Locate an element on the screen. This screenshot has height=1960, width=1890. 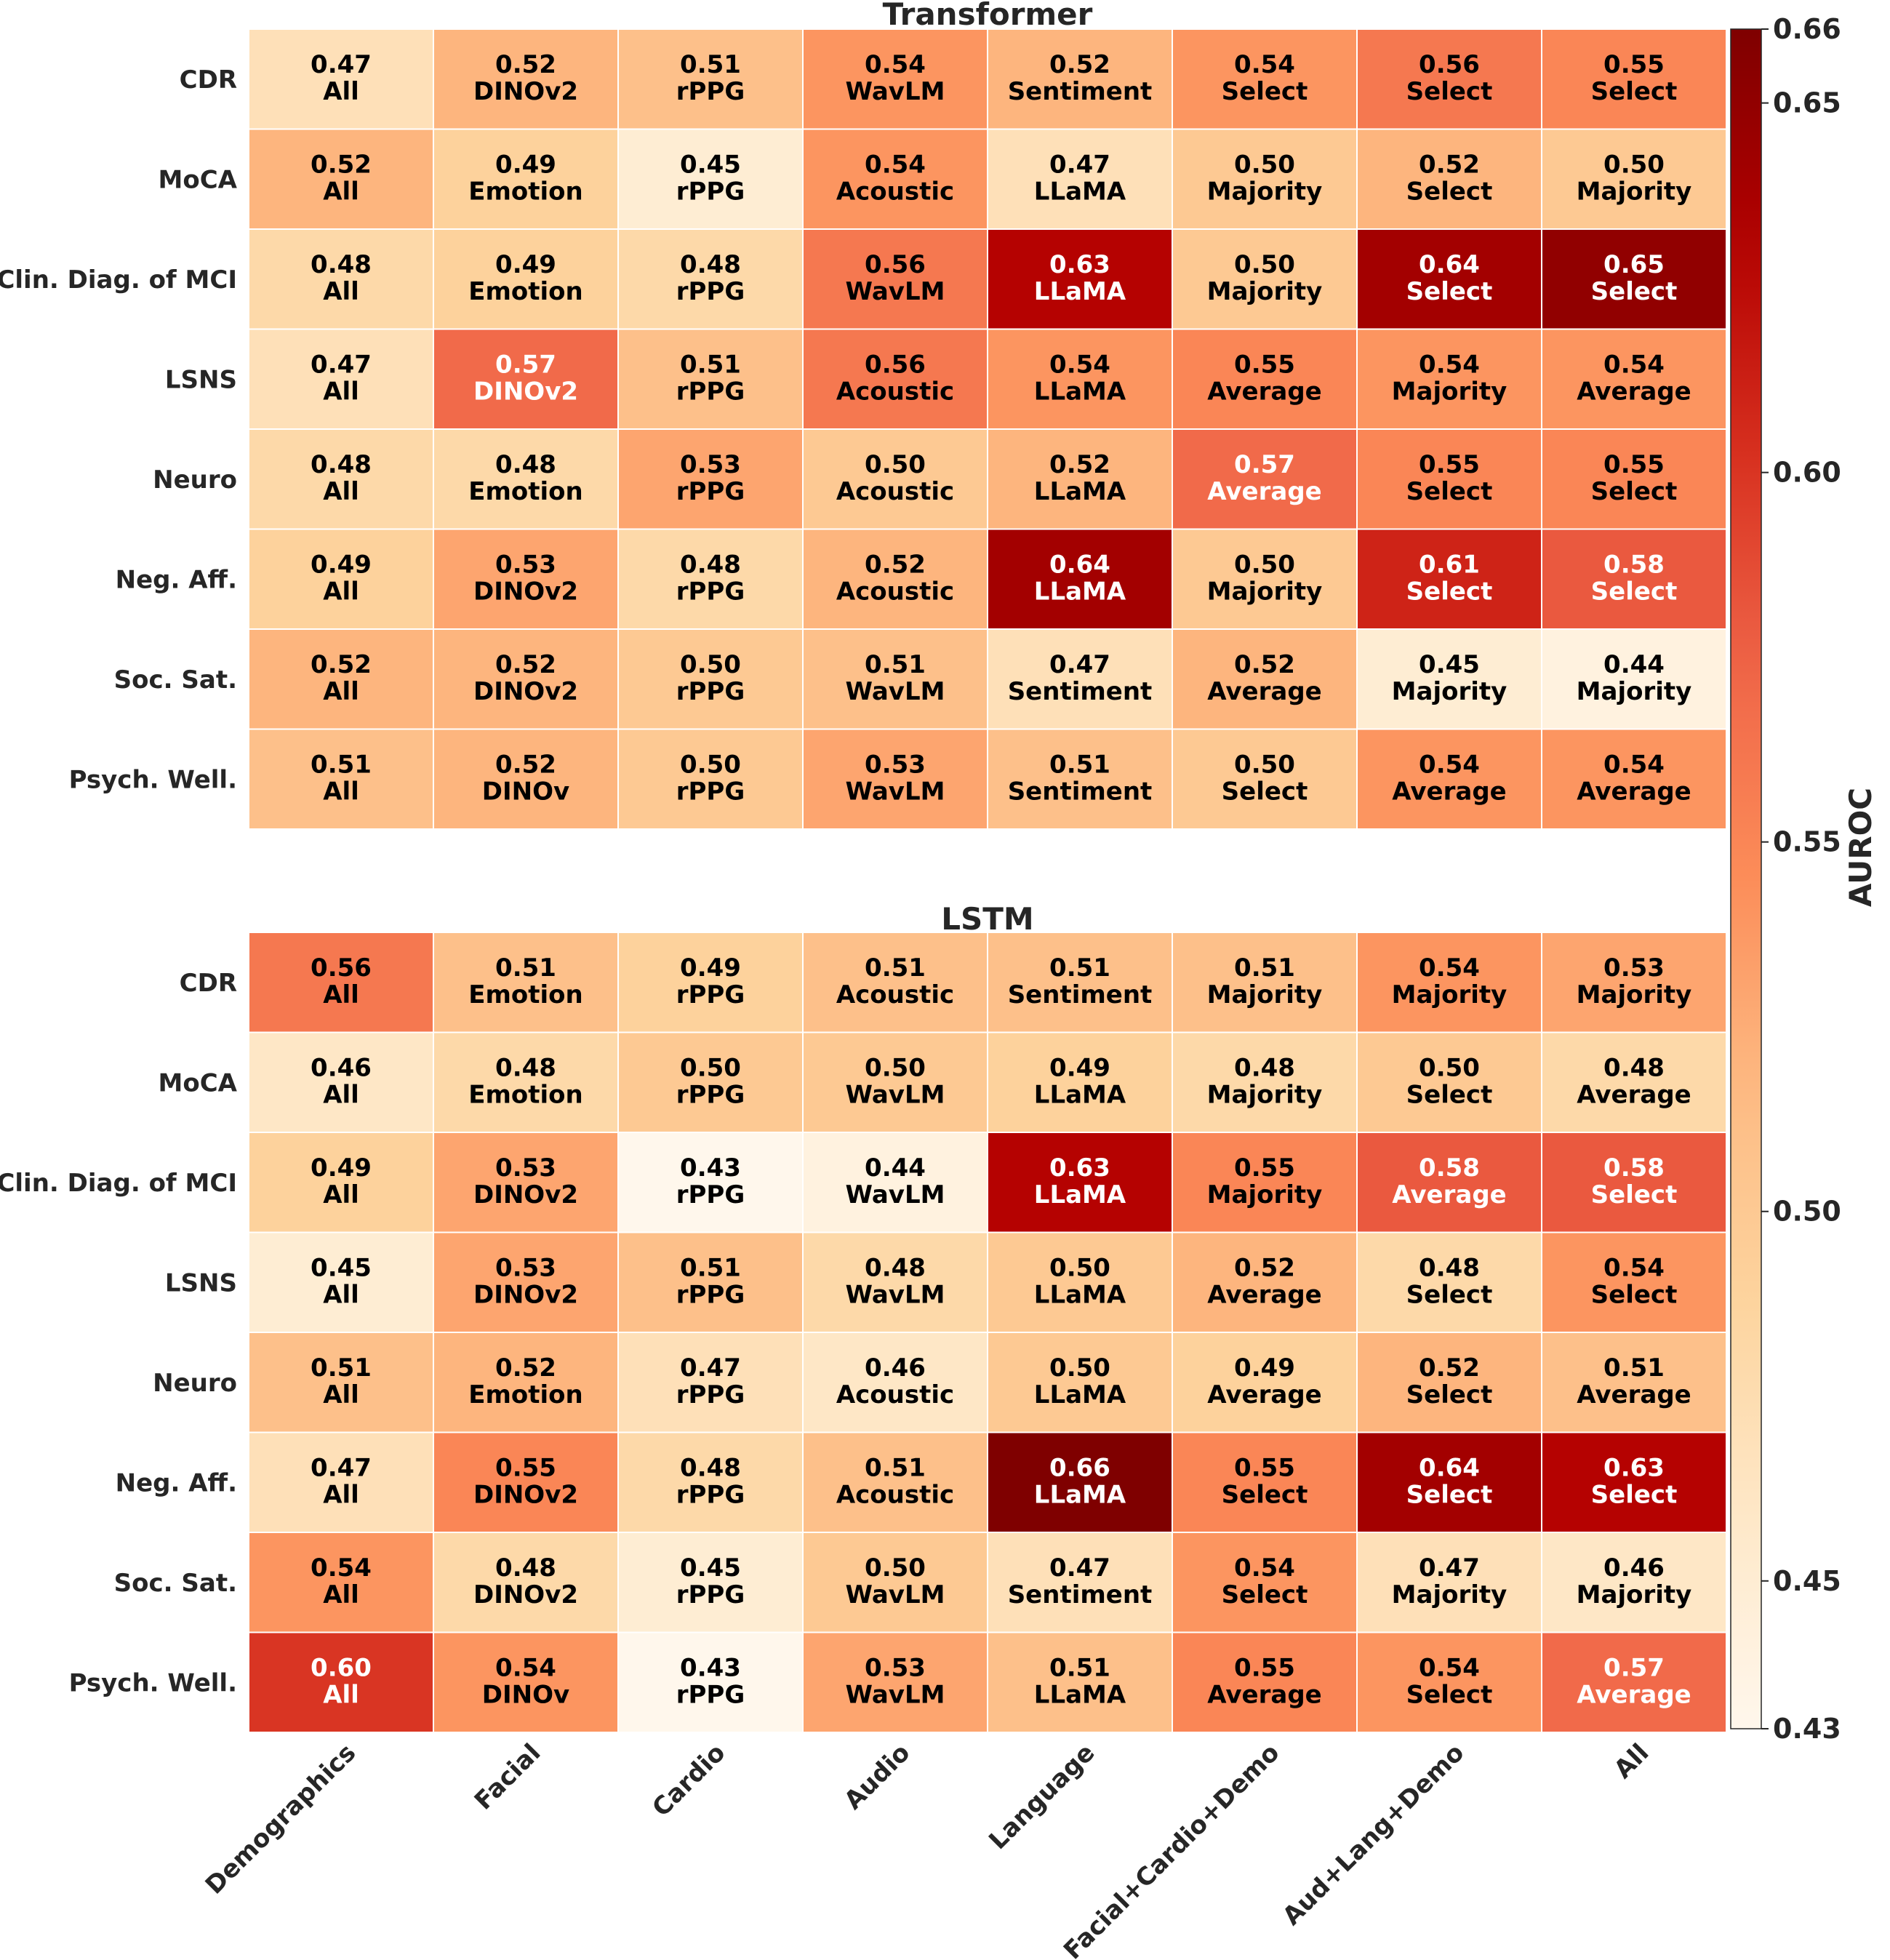
colorbar-label: AUROC is located at coordinates (1860, 847).